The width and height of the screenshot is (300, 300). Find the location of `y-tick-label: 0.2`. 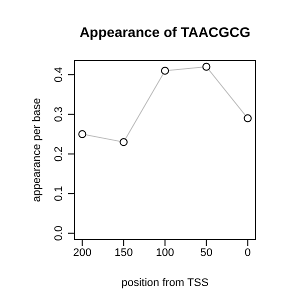

y-tick-label: 0.2 is located at coordinates (59, 154).